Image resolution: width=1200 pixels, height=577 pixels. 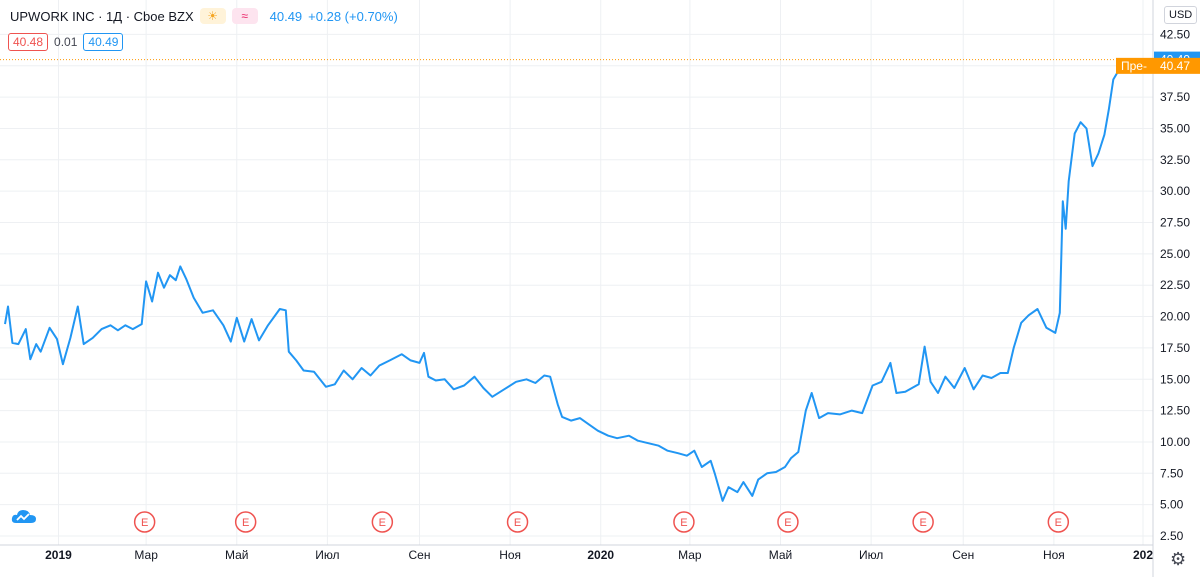 I want to click on y-tick-label: 32.50, so click(x=1175, y=160).